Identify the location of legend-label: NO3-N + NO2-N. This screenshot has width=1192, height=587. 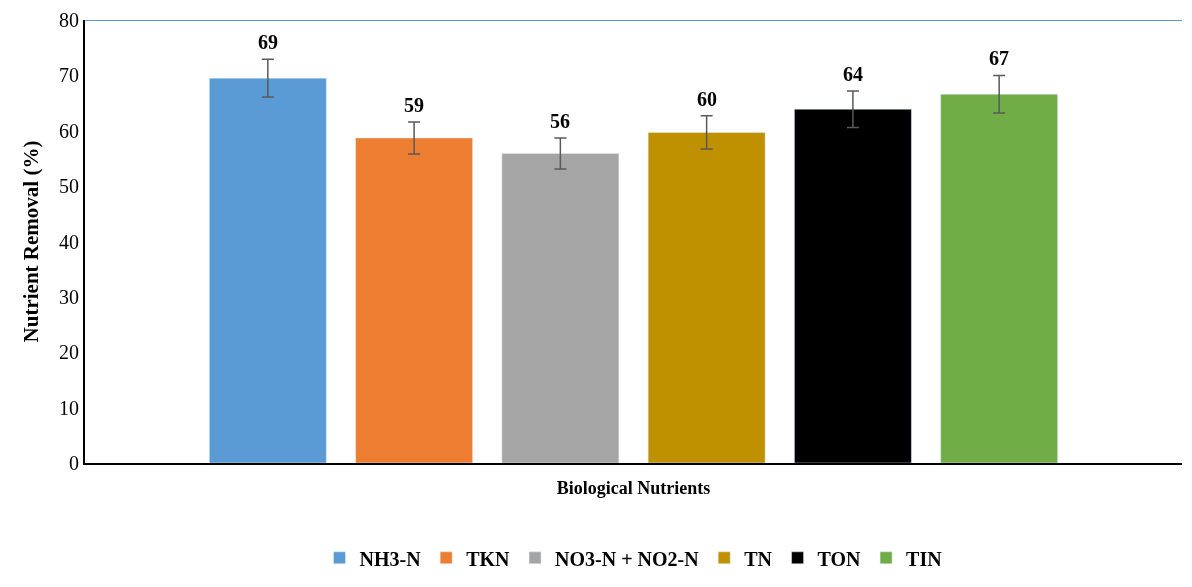
(627, 558).